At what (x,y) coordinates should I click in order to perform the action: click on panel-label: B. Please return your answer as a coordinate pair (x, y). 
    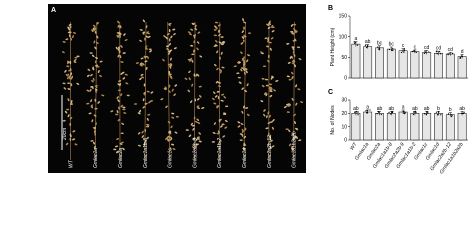
    Looking at the image, I should click on (330, 8).